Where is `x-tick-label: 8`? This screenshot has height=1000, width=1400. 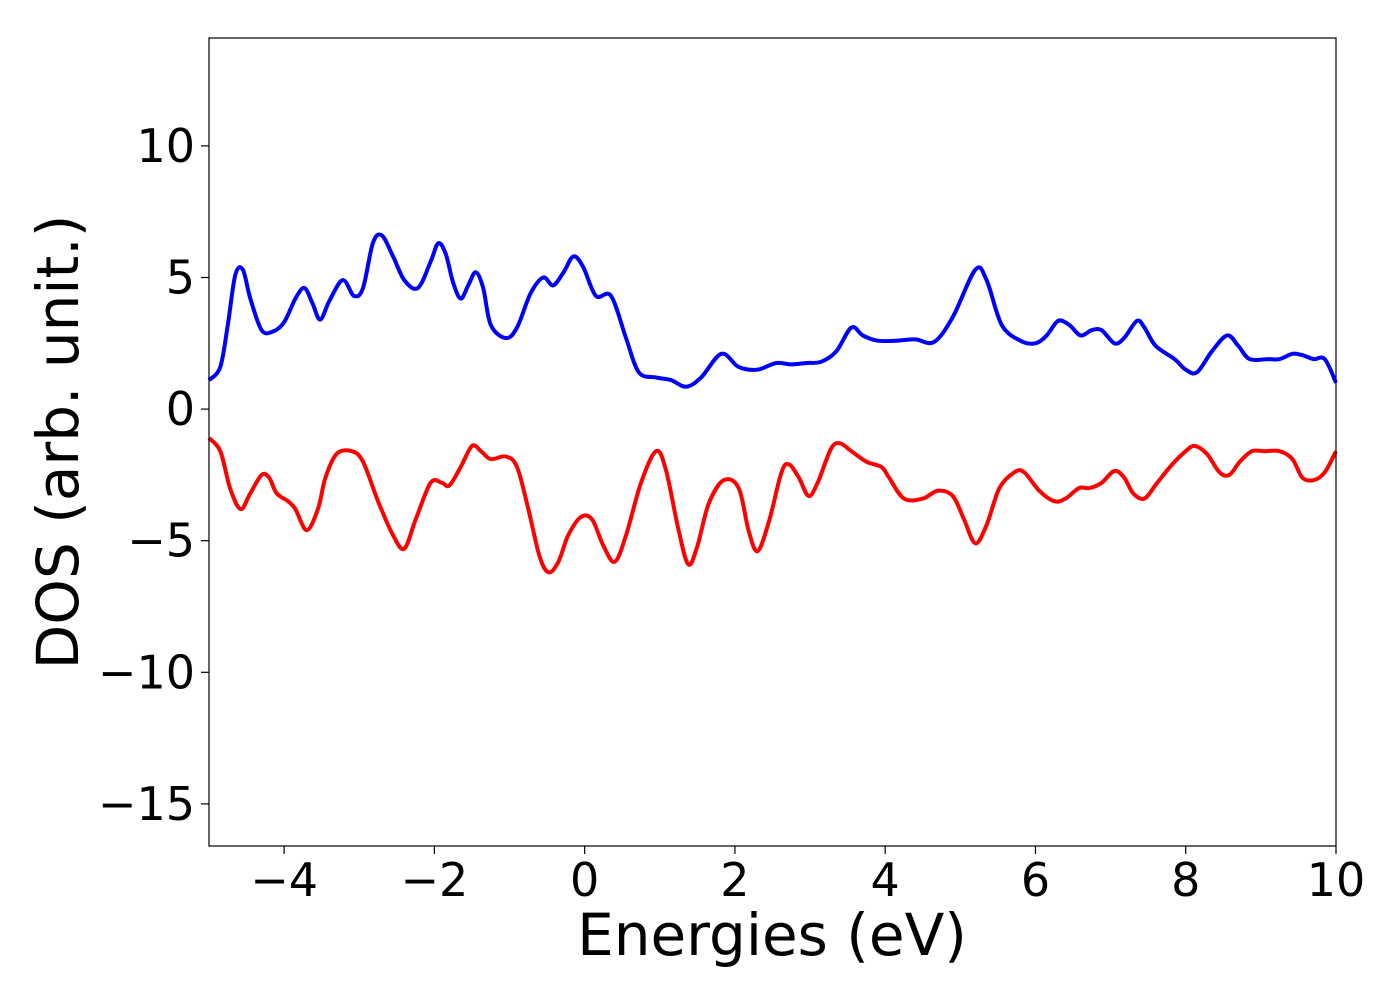 x-tick-label: 8 is located at coordinates (1185, 880).